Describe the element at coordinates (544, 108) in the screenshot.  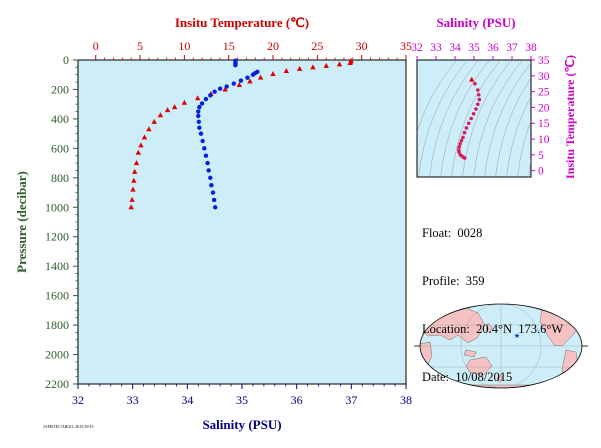
I see `ts-temperature-tick-label: 20` at that location.